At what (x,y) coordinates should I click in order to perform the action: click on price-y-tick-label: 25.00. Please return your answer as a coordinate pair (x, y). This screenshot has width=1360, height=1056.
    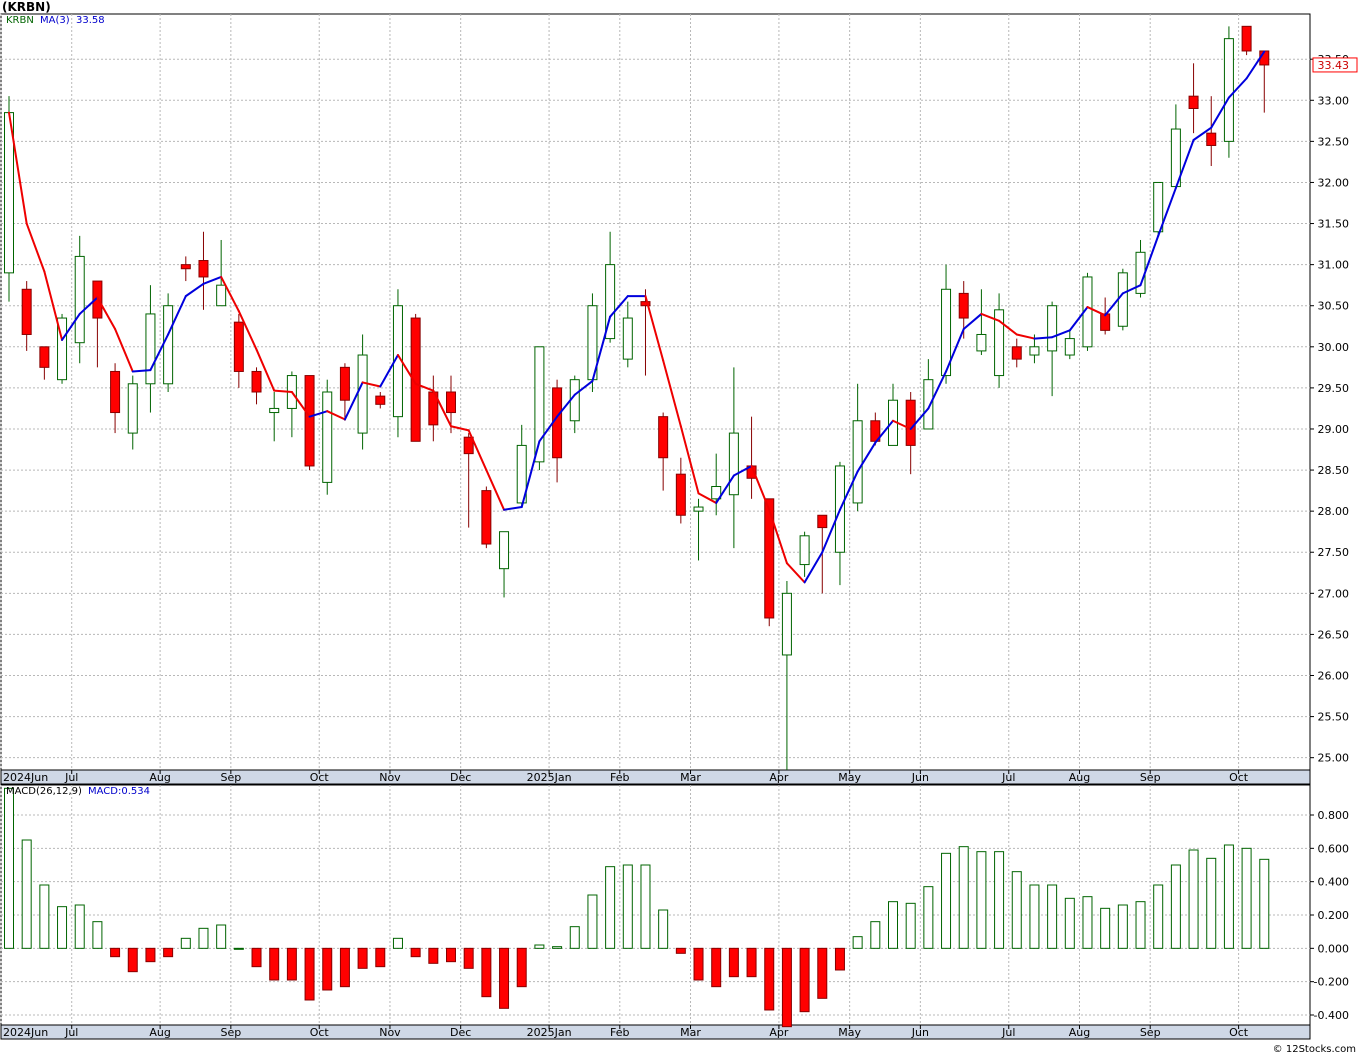
    Looking at the image, I should click on (1334, 758).